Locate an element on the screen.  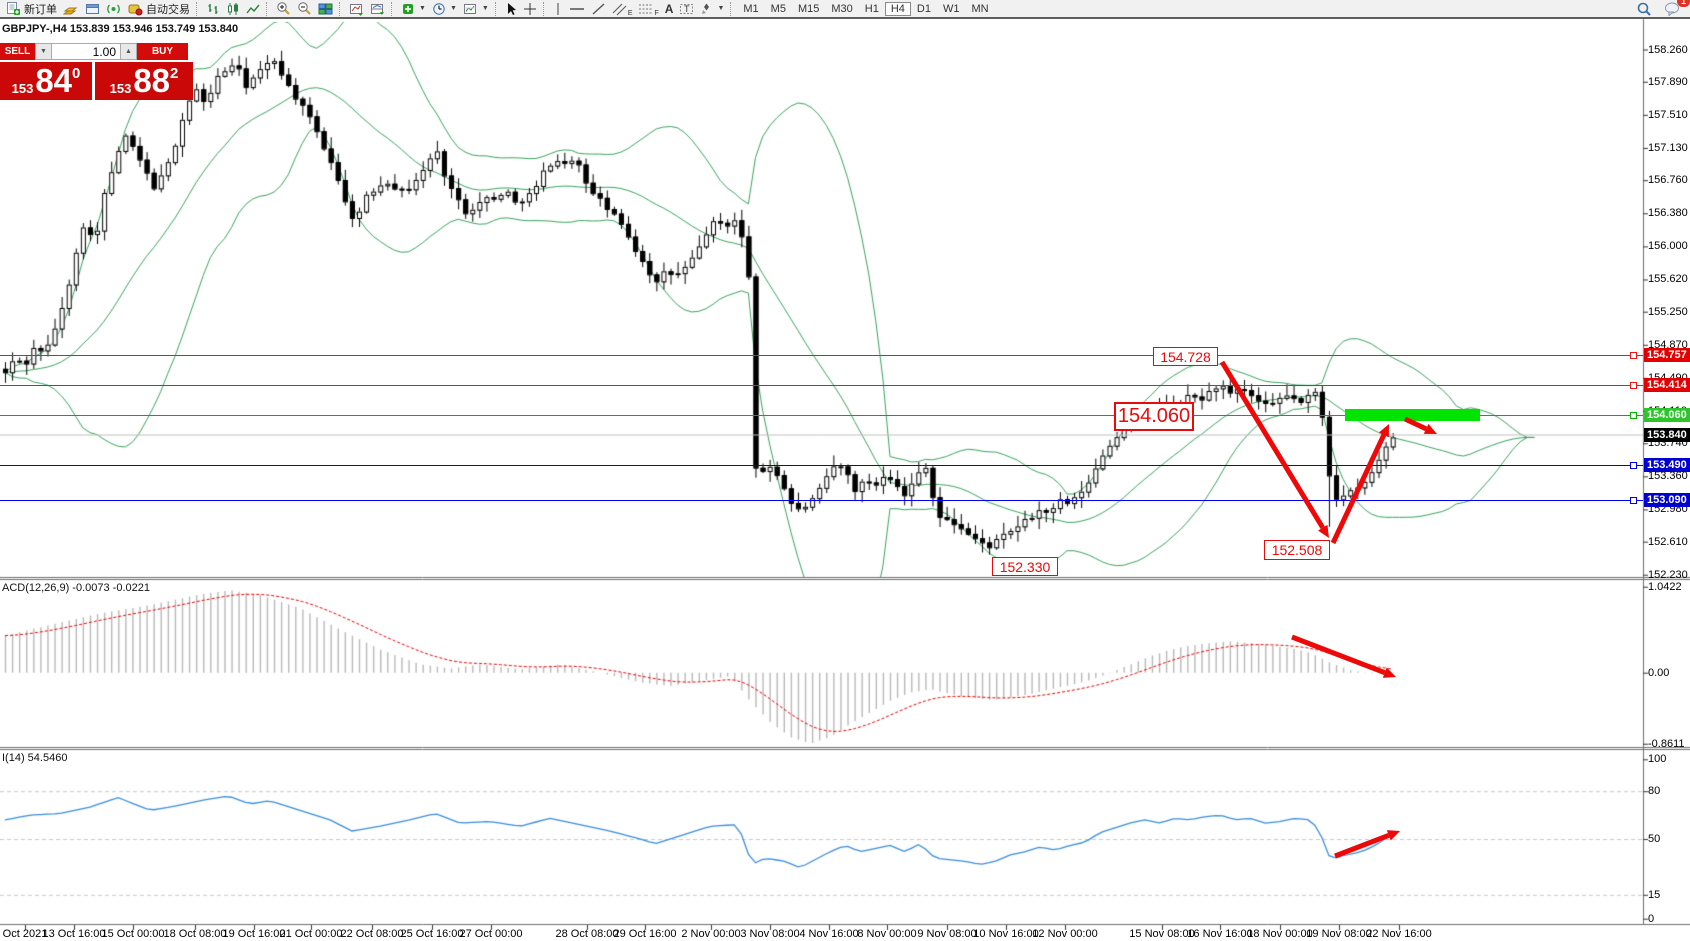
rsi-axis-tick: 0 is located at coordinates (1651, 918).